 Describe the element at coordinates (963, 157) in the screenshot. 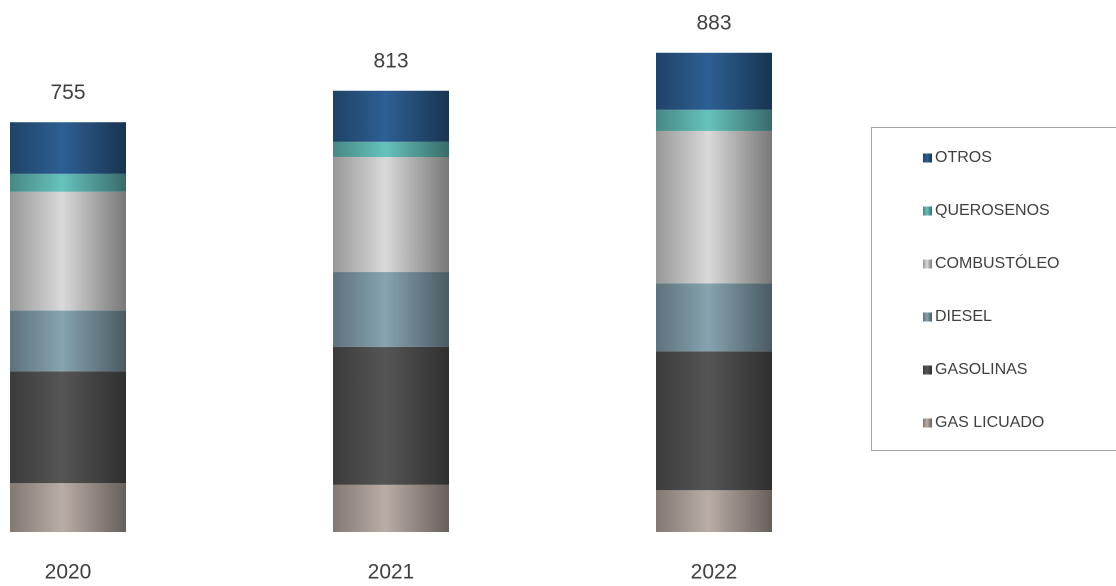

I see `legend-label: OTROS` at that location.